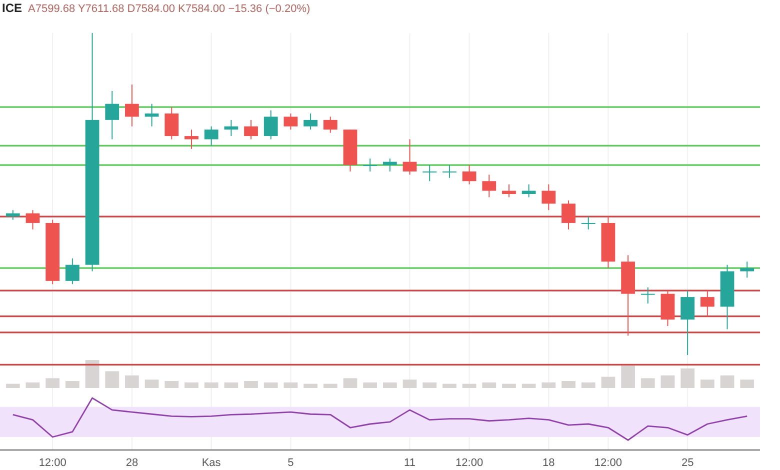 Image resolution: width=780 pixels, height=470 pixels. I want to click on x-tick-label: 28, so click(132, 463).